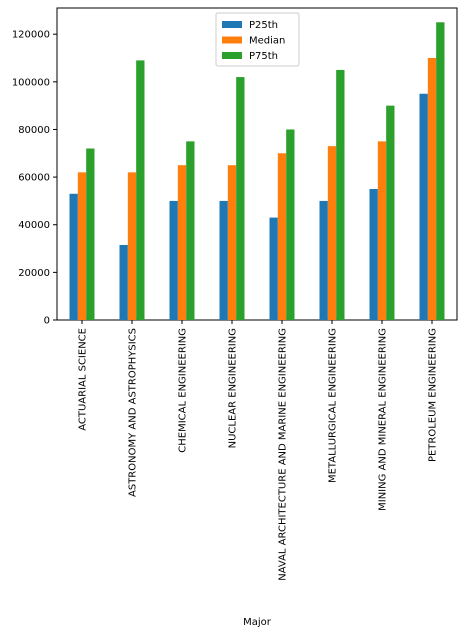 The image size is (467, 633). I want to click on x-tick-label: PETROLEUM ENGINEERING, so click(433, 395).